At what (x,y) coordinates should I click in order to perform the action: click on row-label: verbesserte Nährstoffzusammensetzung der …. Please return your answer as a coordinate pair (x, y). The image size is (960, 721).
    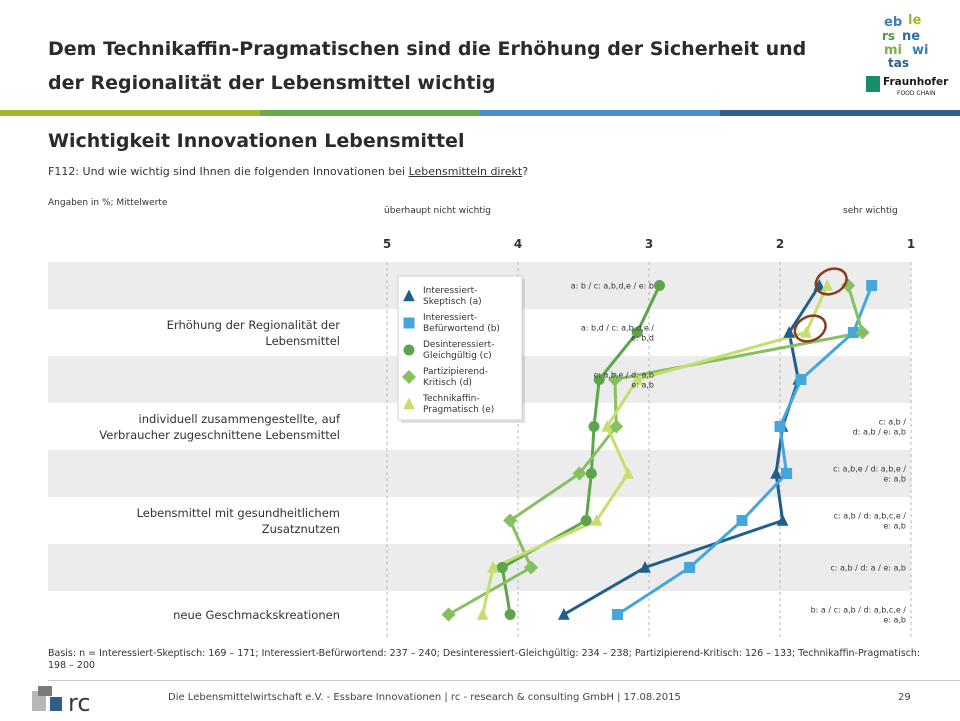
    Looking at the image, I should click on (223, 379).